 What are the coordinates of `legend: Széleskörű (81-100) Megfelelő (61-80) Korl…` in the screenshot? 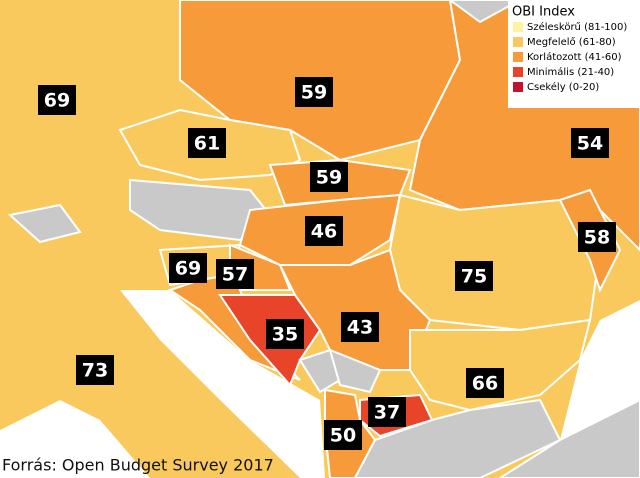 It's located at (570, 57).